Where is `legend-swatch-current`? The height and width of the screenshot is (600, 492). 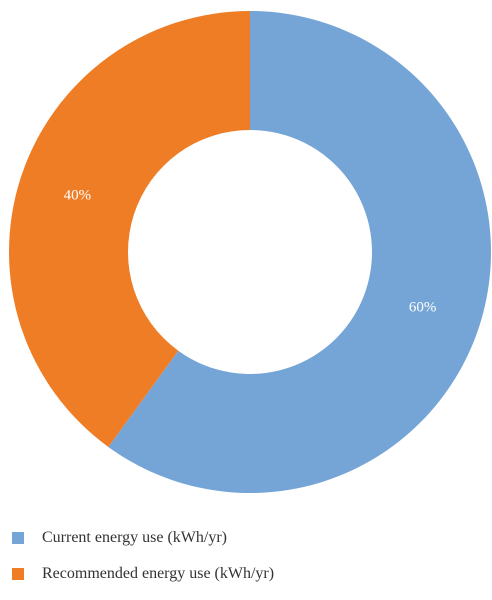
legend-swatch-current is located at coordinates (18, 538).